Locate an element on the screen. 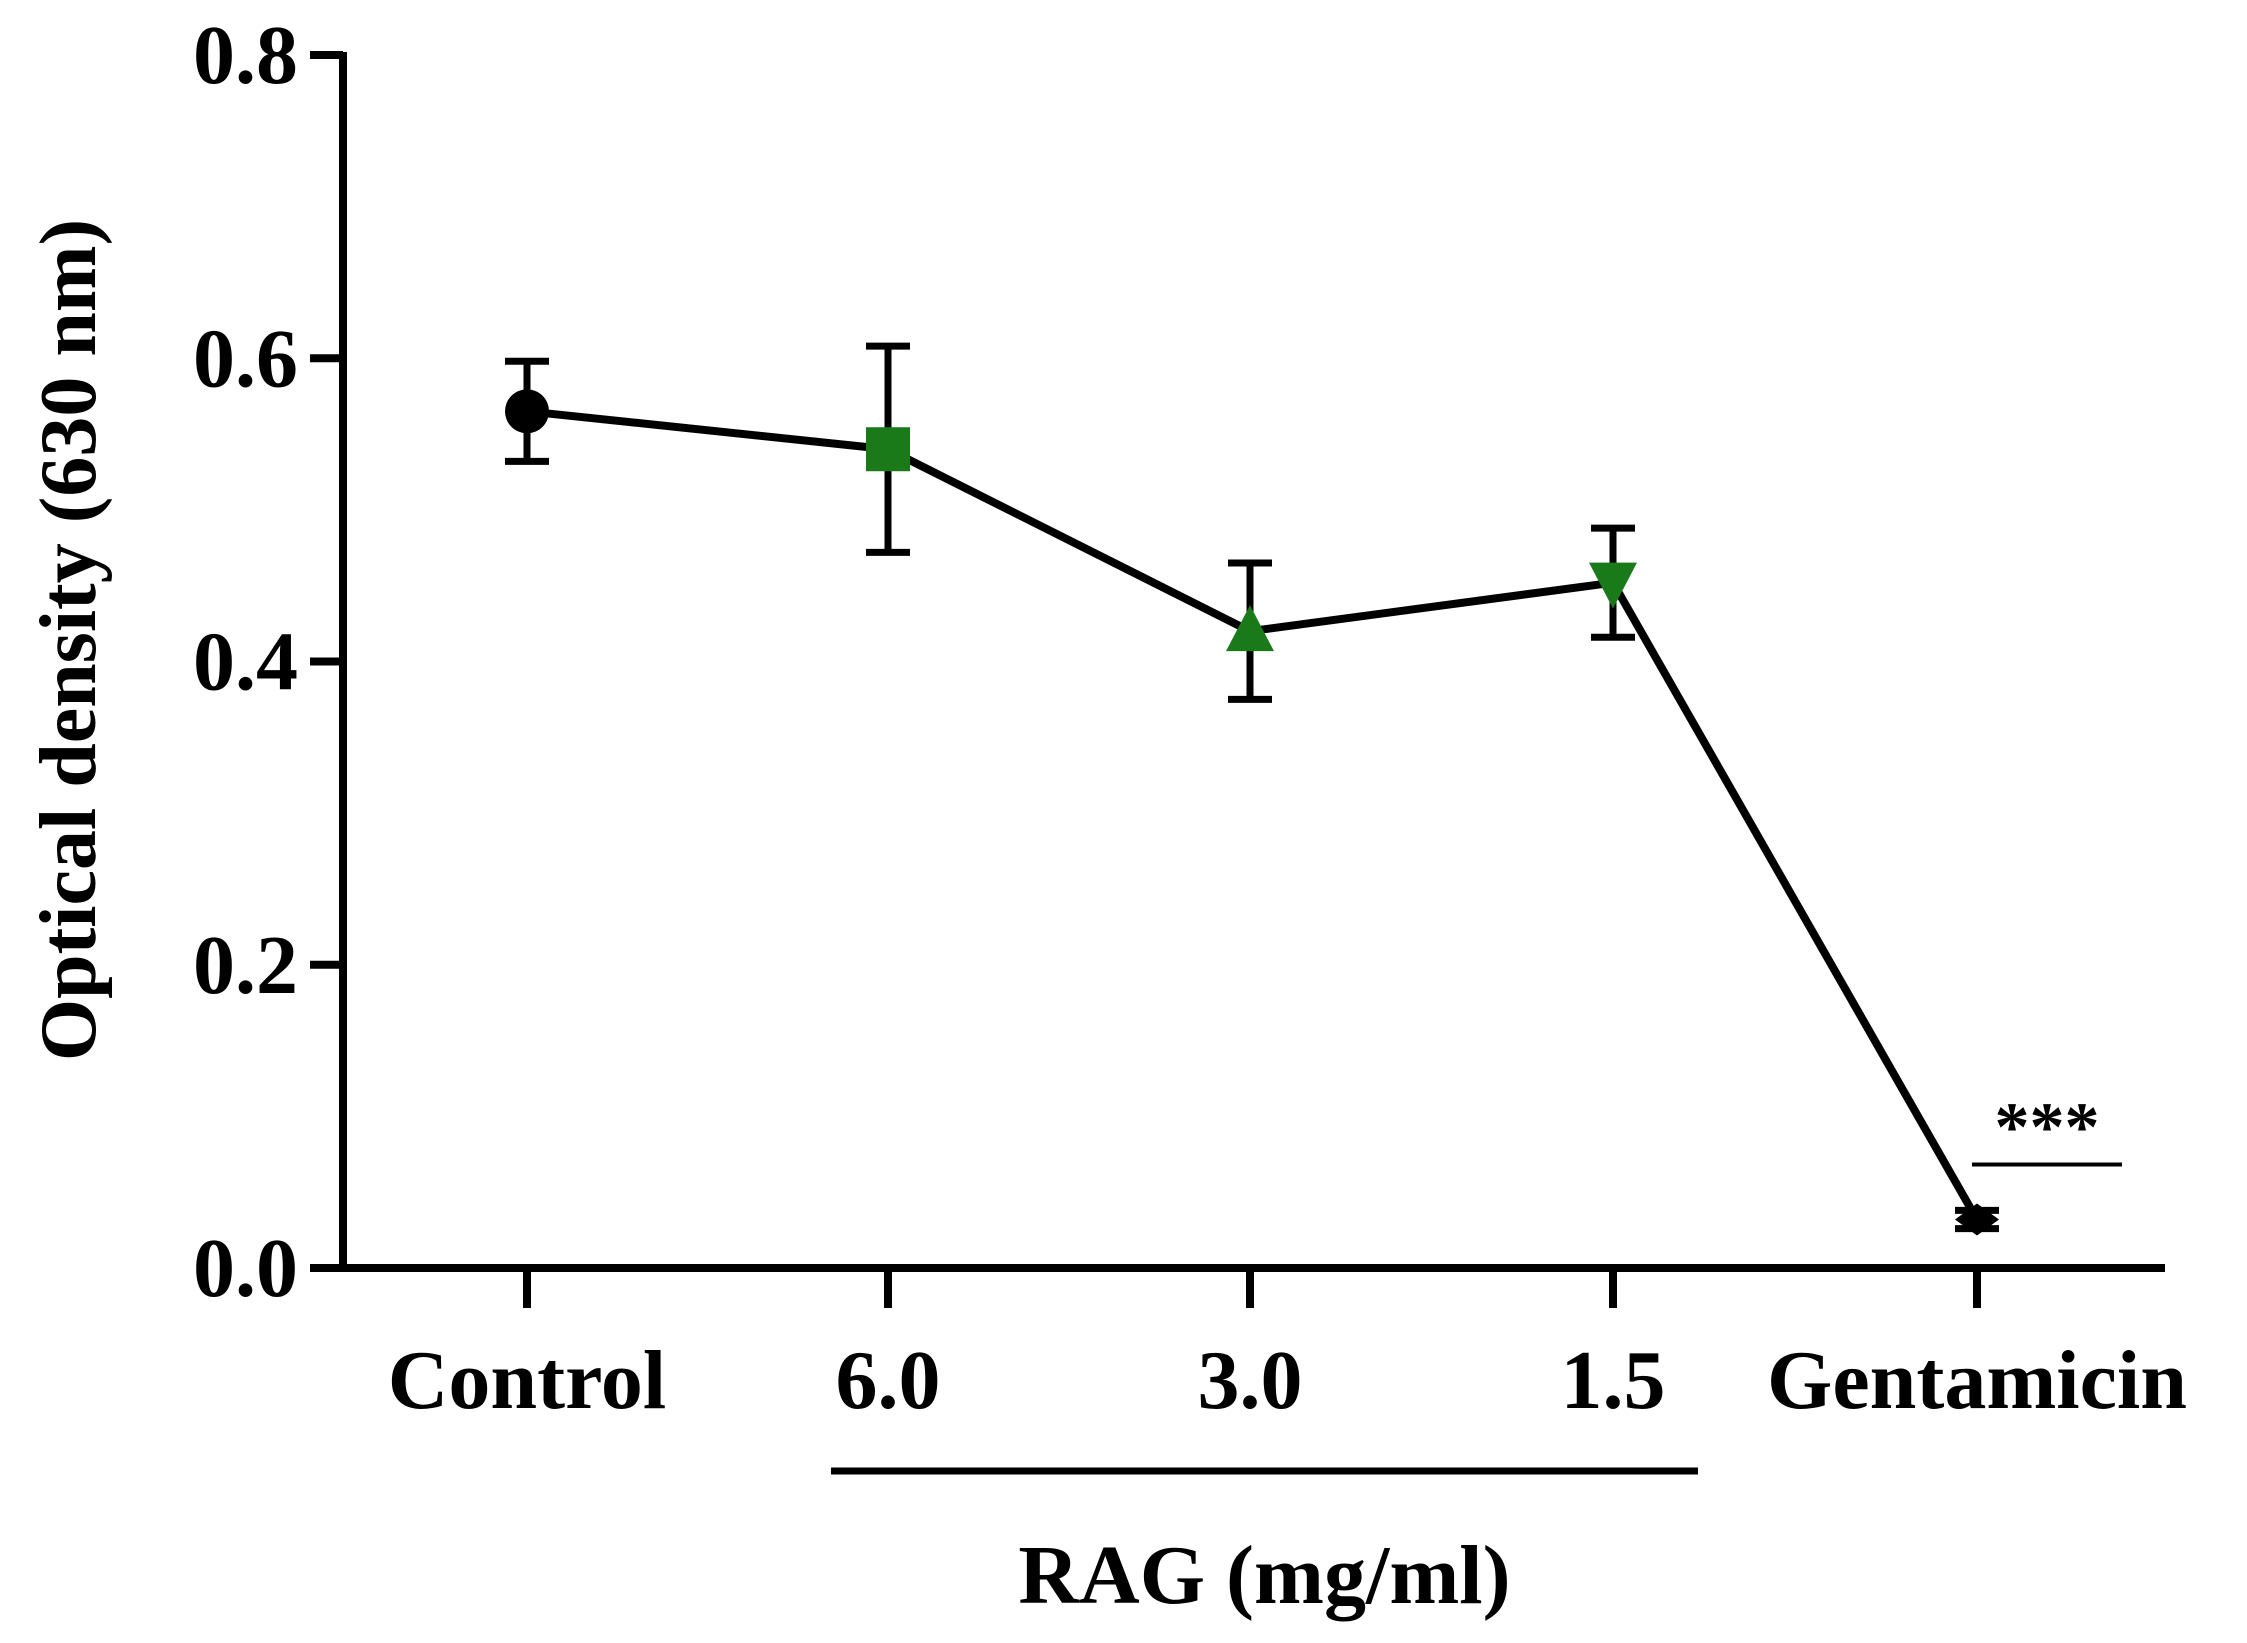 Image resolution: width=2247 pixels, height=1643 pixels. y-tick-label: 0.0 is located at coordinates (245, 1268).